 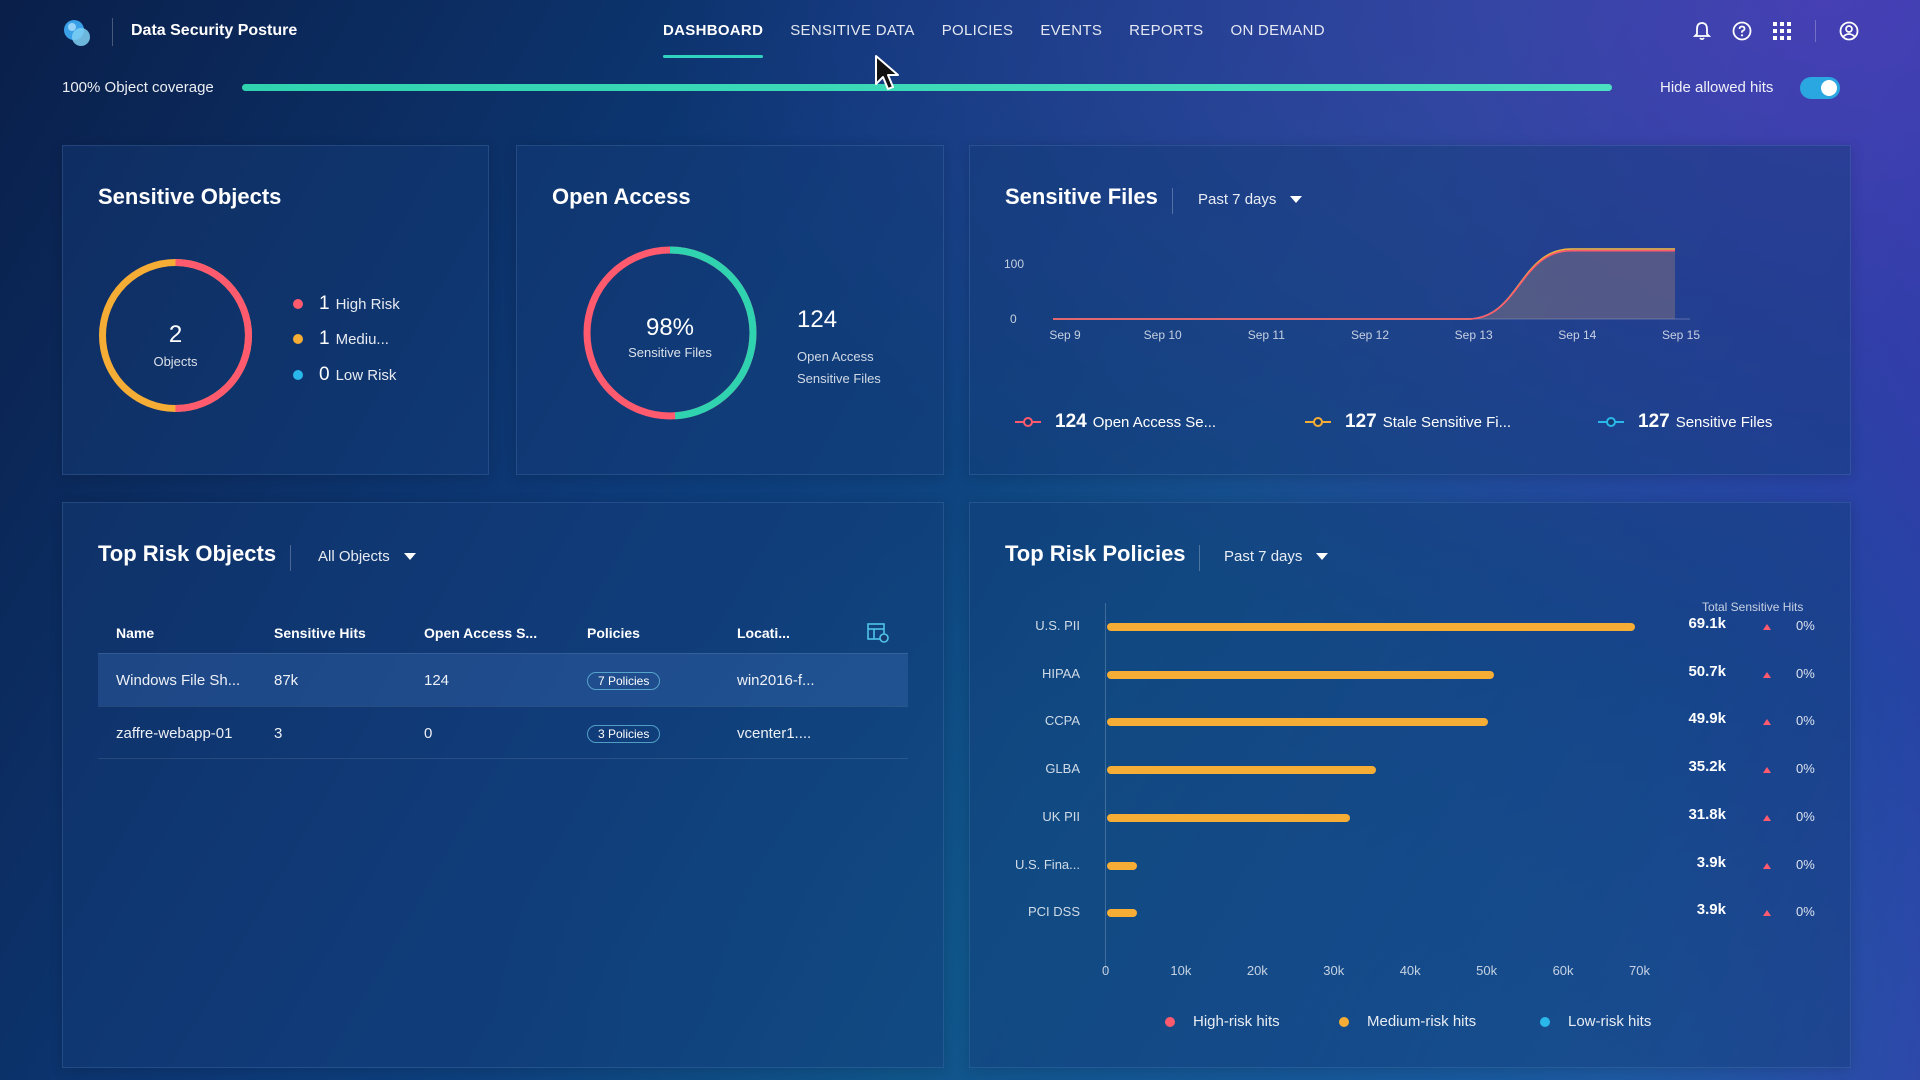 What do you see at coordinates (713, 32) in the screenshot?
I see `nav-dashboard: DASHBOARD` at bounding box center [713, 32].